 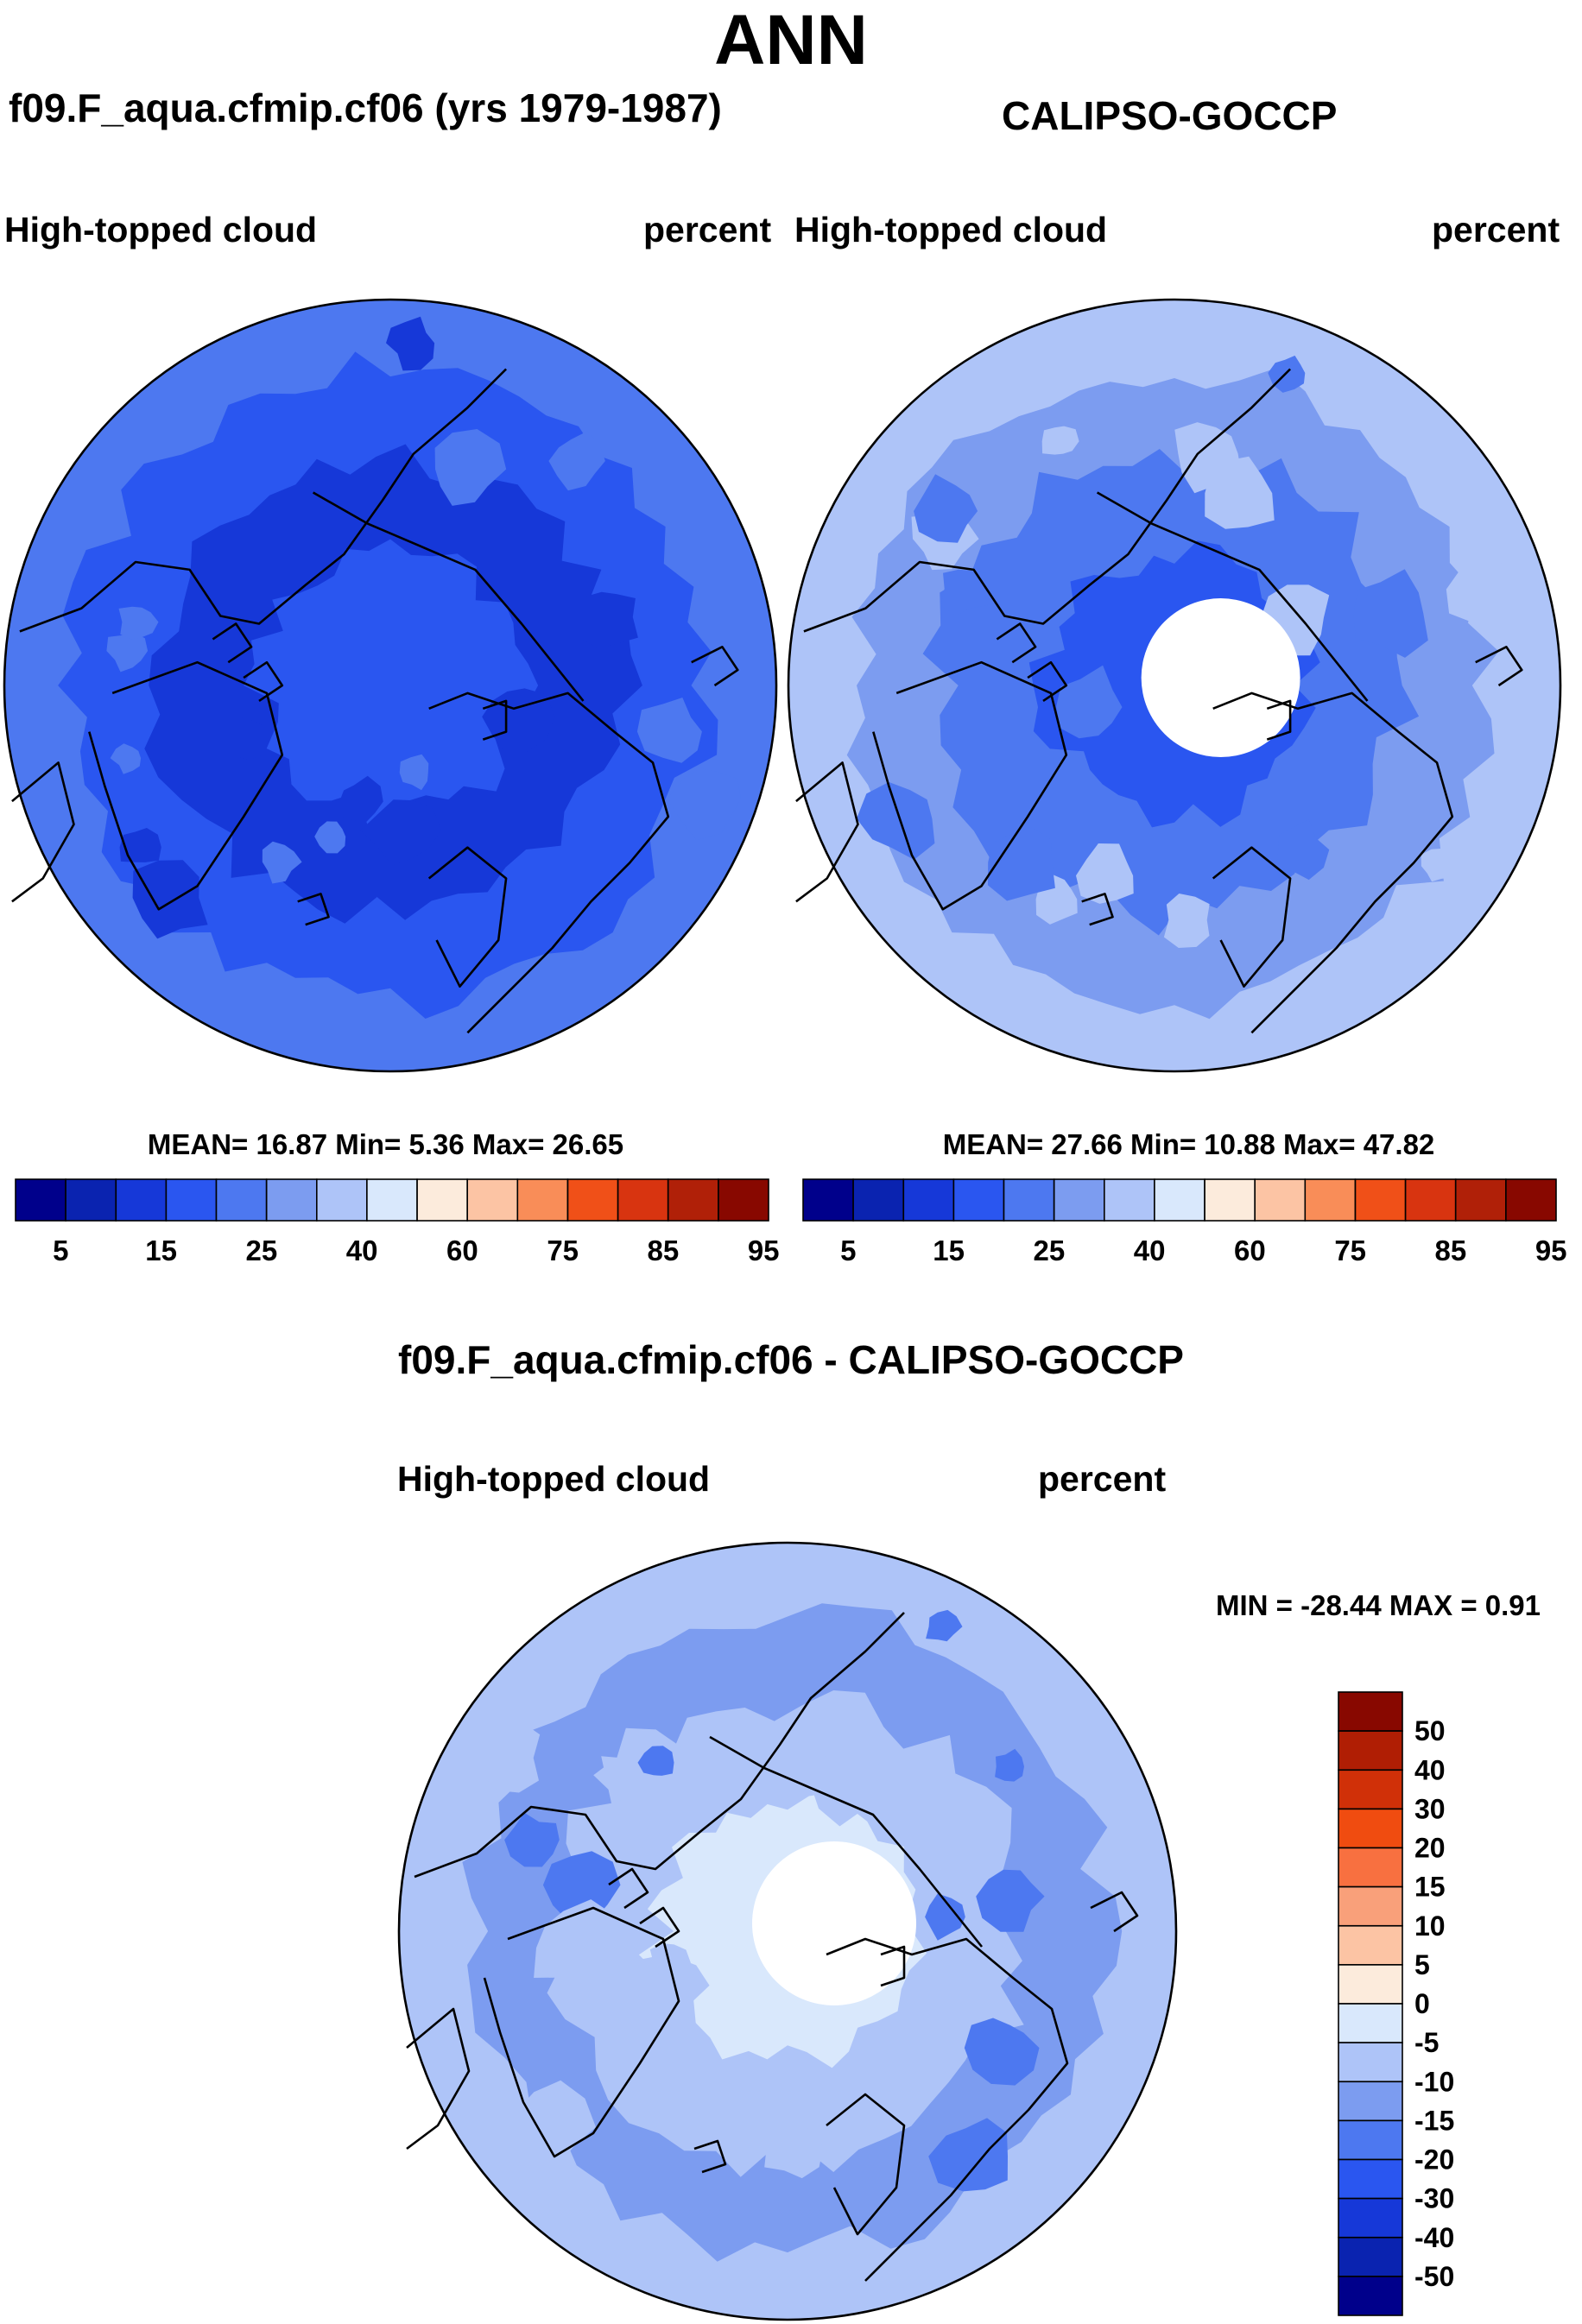 I want to click on colorbar-2-tick-label: -40, so click(x=1434, y=2237).